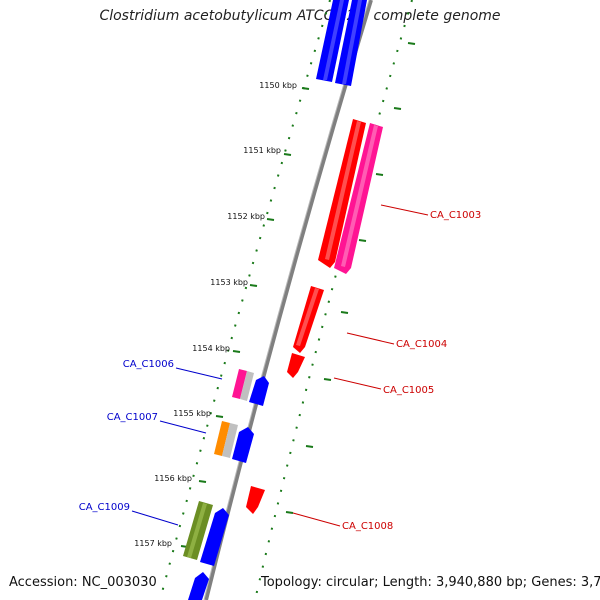  I want to click on label-ca-c1006: CA_C1006, so click(148, 364).